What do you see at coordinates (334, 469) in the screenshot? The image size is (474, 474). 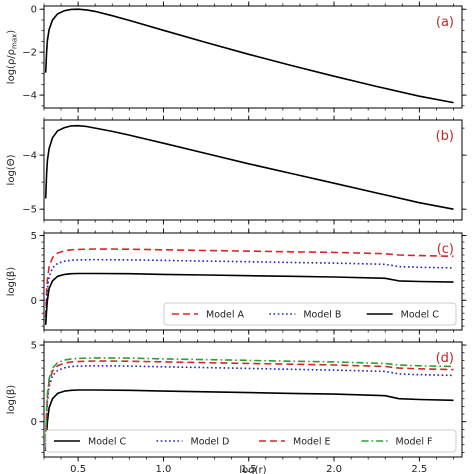 I see `x-tick-label: 2.0` at bounding box center [334, 469].